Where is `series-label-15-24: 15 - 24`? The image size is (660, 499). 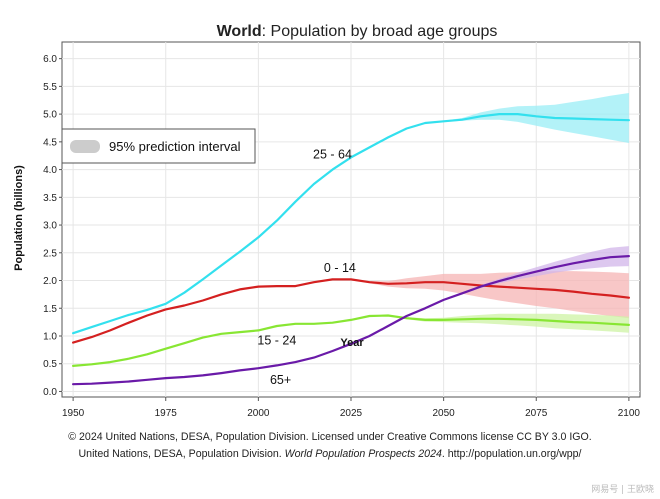 series-label-15-24: 15 - 24 is located at coordinates (276, 340).